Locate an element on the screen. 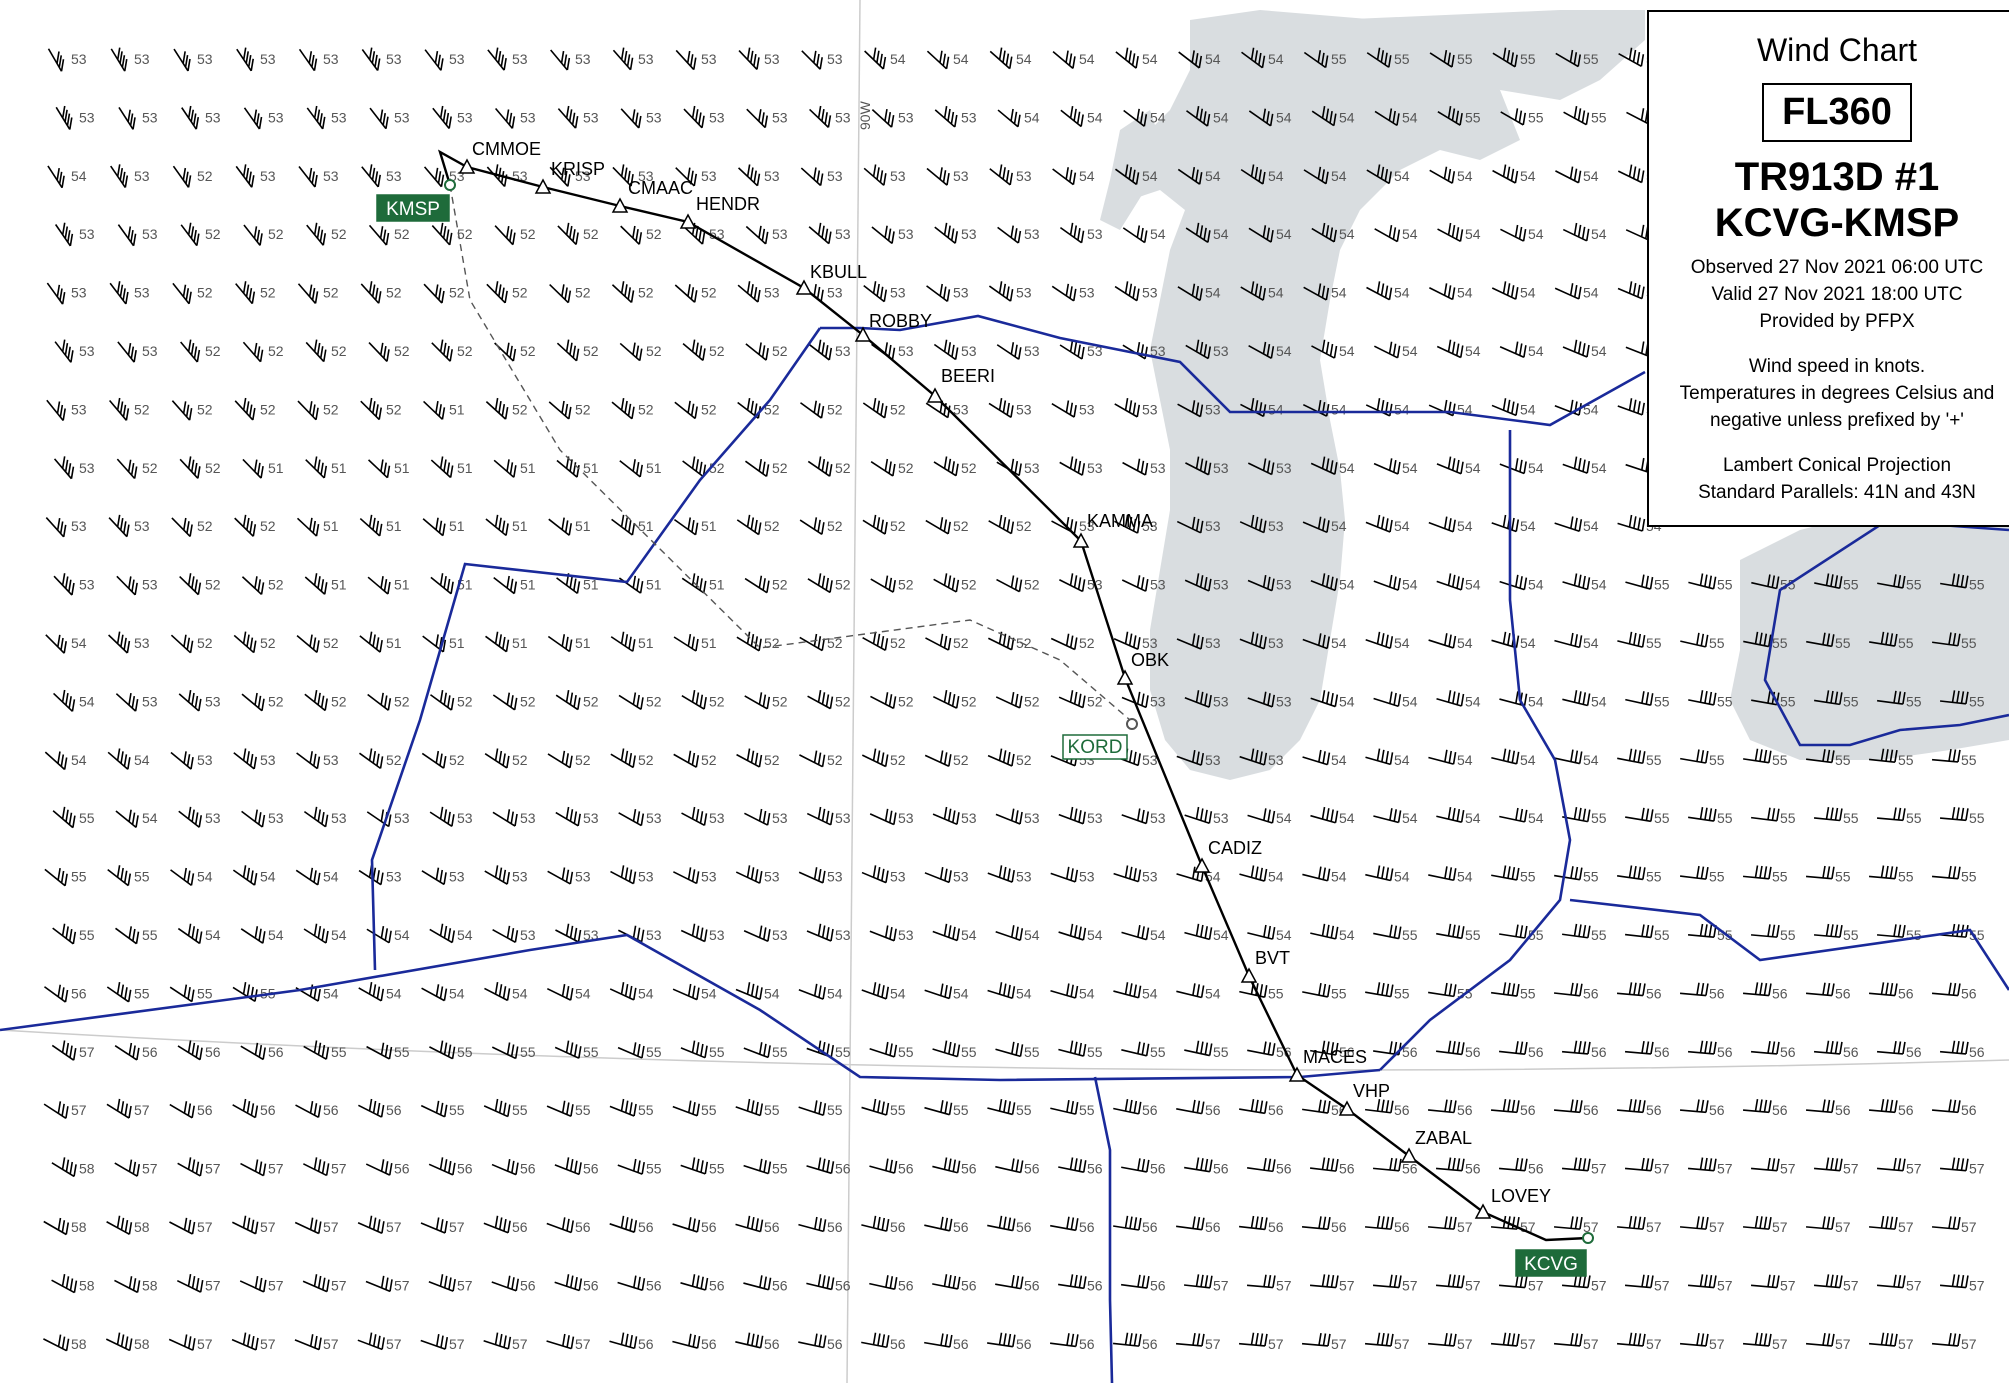 This screenshot has width=2009, height=1383. waypoint-label: KBULL is located at coordinates (838, 272).